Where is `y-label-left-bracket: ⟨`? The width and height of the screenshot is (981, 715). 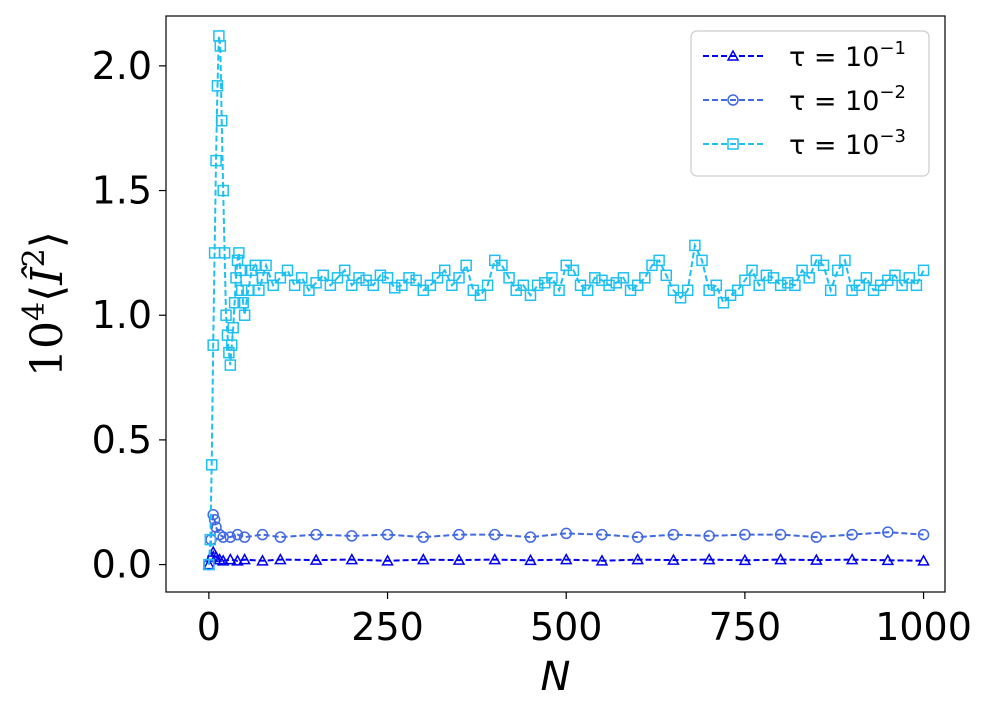
y-label-left-bracket: ⟨ is located at coordinates (47, 293).